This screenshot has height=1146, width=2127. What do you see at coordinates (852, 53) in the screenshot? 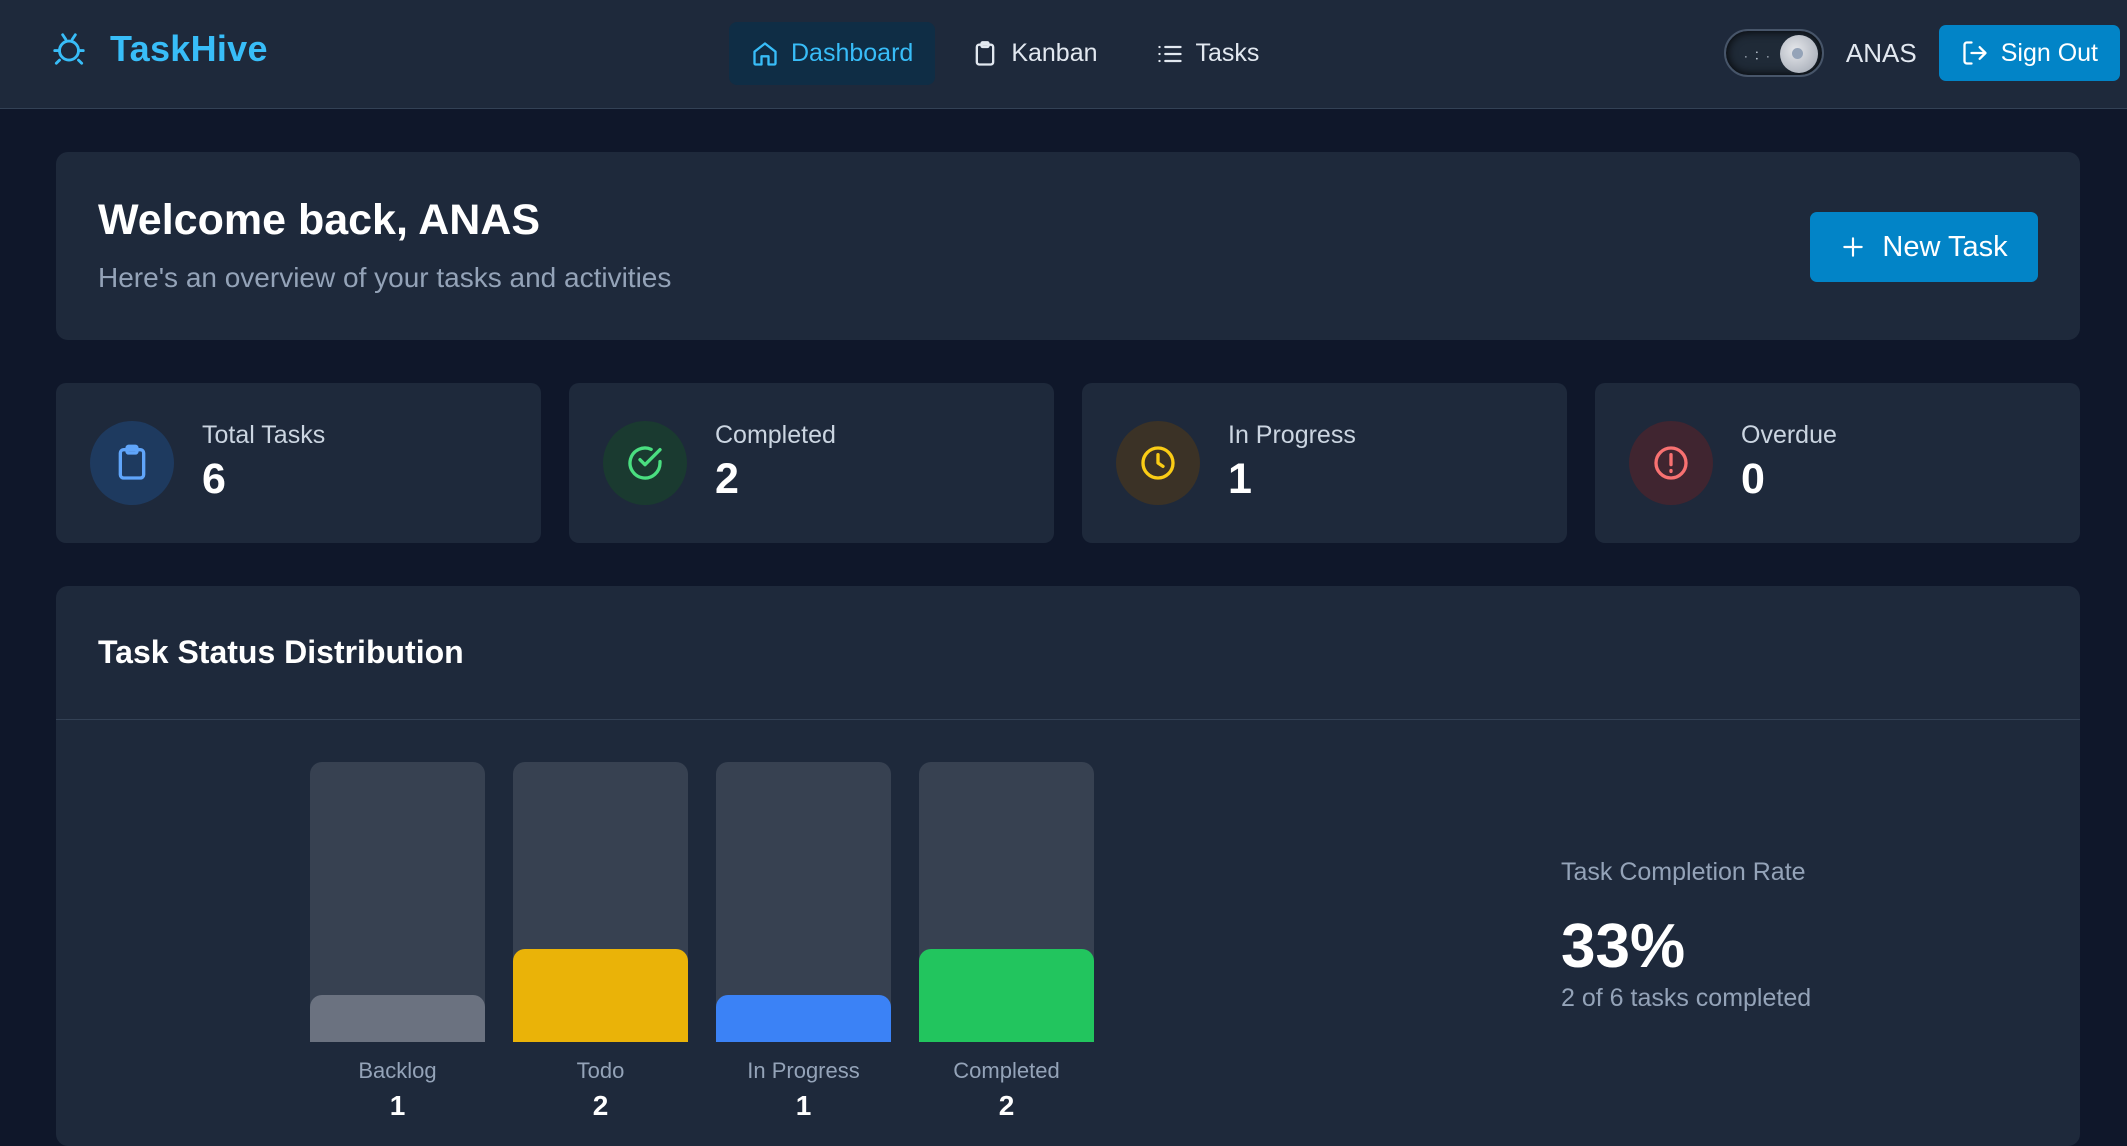
I see `nav-dashboard-label: Dashboard` at bounding box center [852, 53].